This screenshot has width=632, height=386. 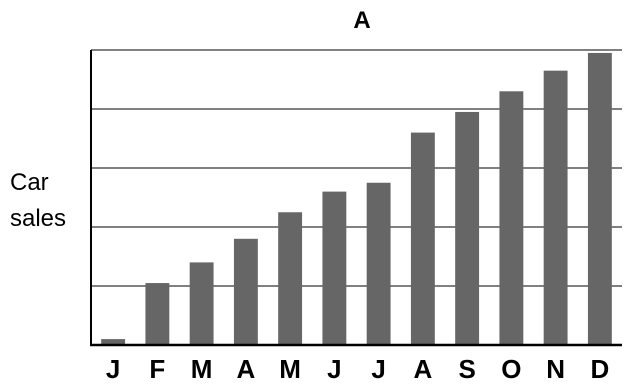 What do you see at coordinates (361, 20) in the screenshot?
I see `chart-title: A` at bounding box center [361, 20].